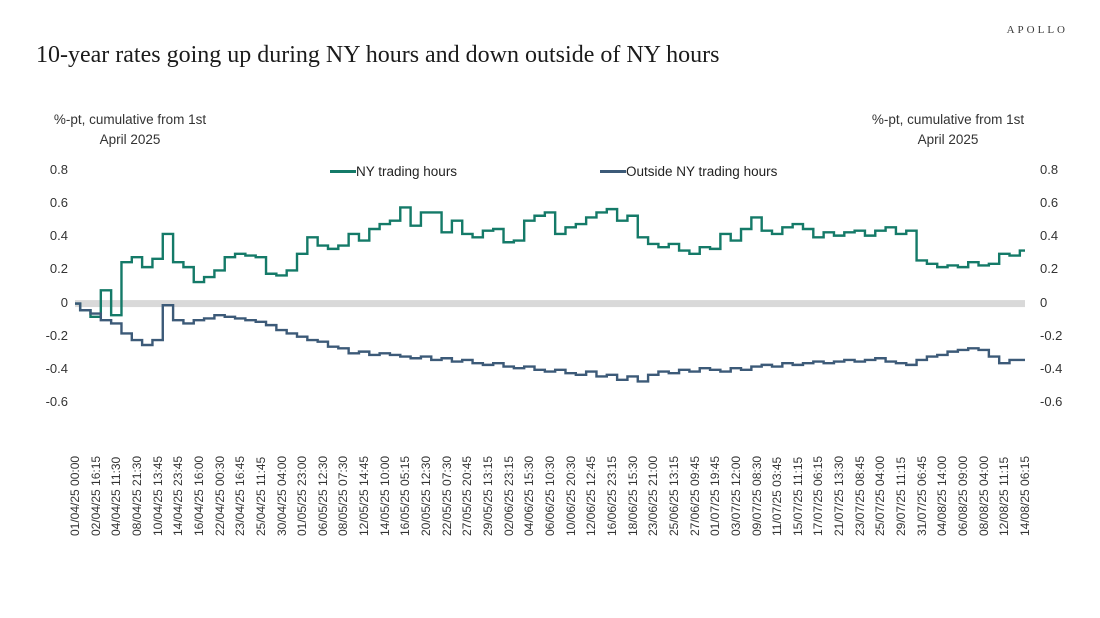  What do you see at coordinates (56, 401) in the screenshot?
I see `y-tick-label-left: -0.6` at bounding box center [56, 401].